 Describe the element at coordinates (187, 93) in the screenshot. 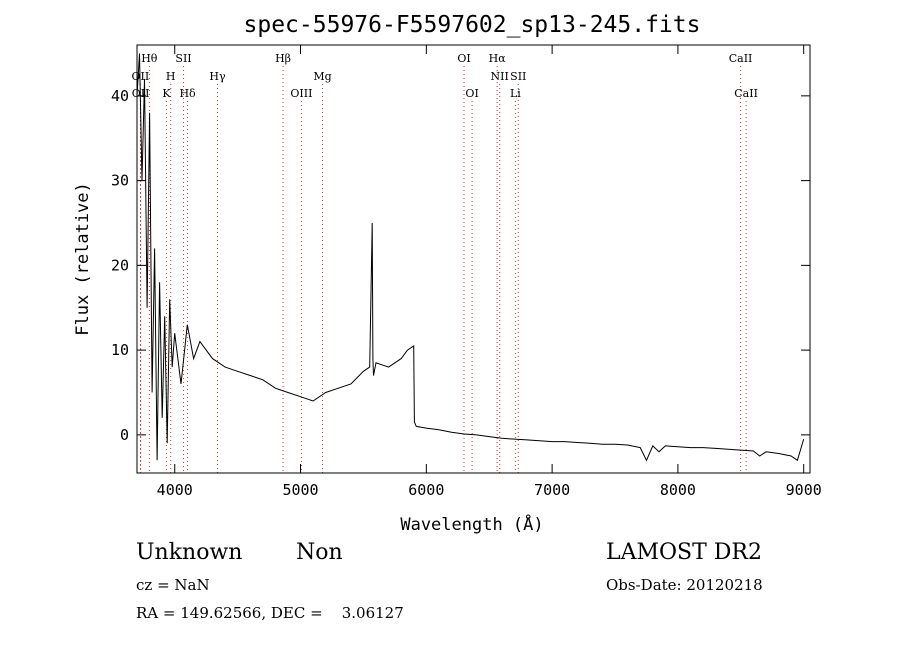

I see `line-label: Hδ` at that location.